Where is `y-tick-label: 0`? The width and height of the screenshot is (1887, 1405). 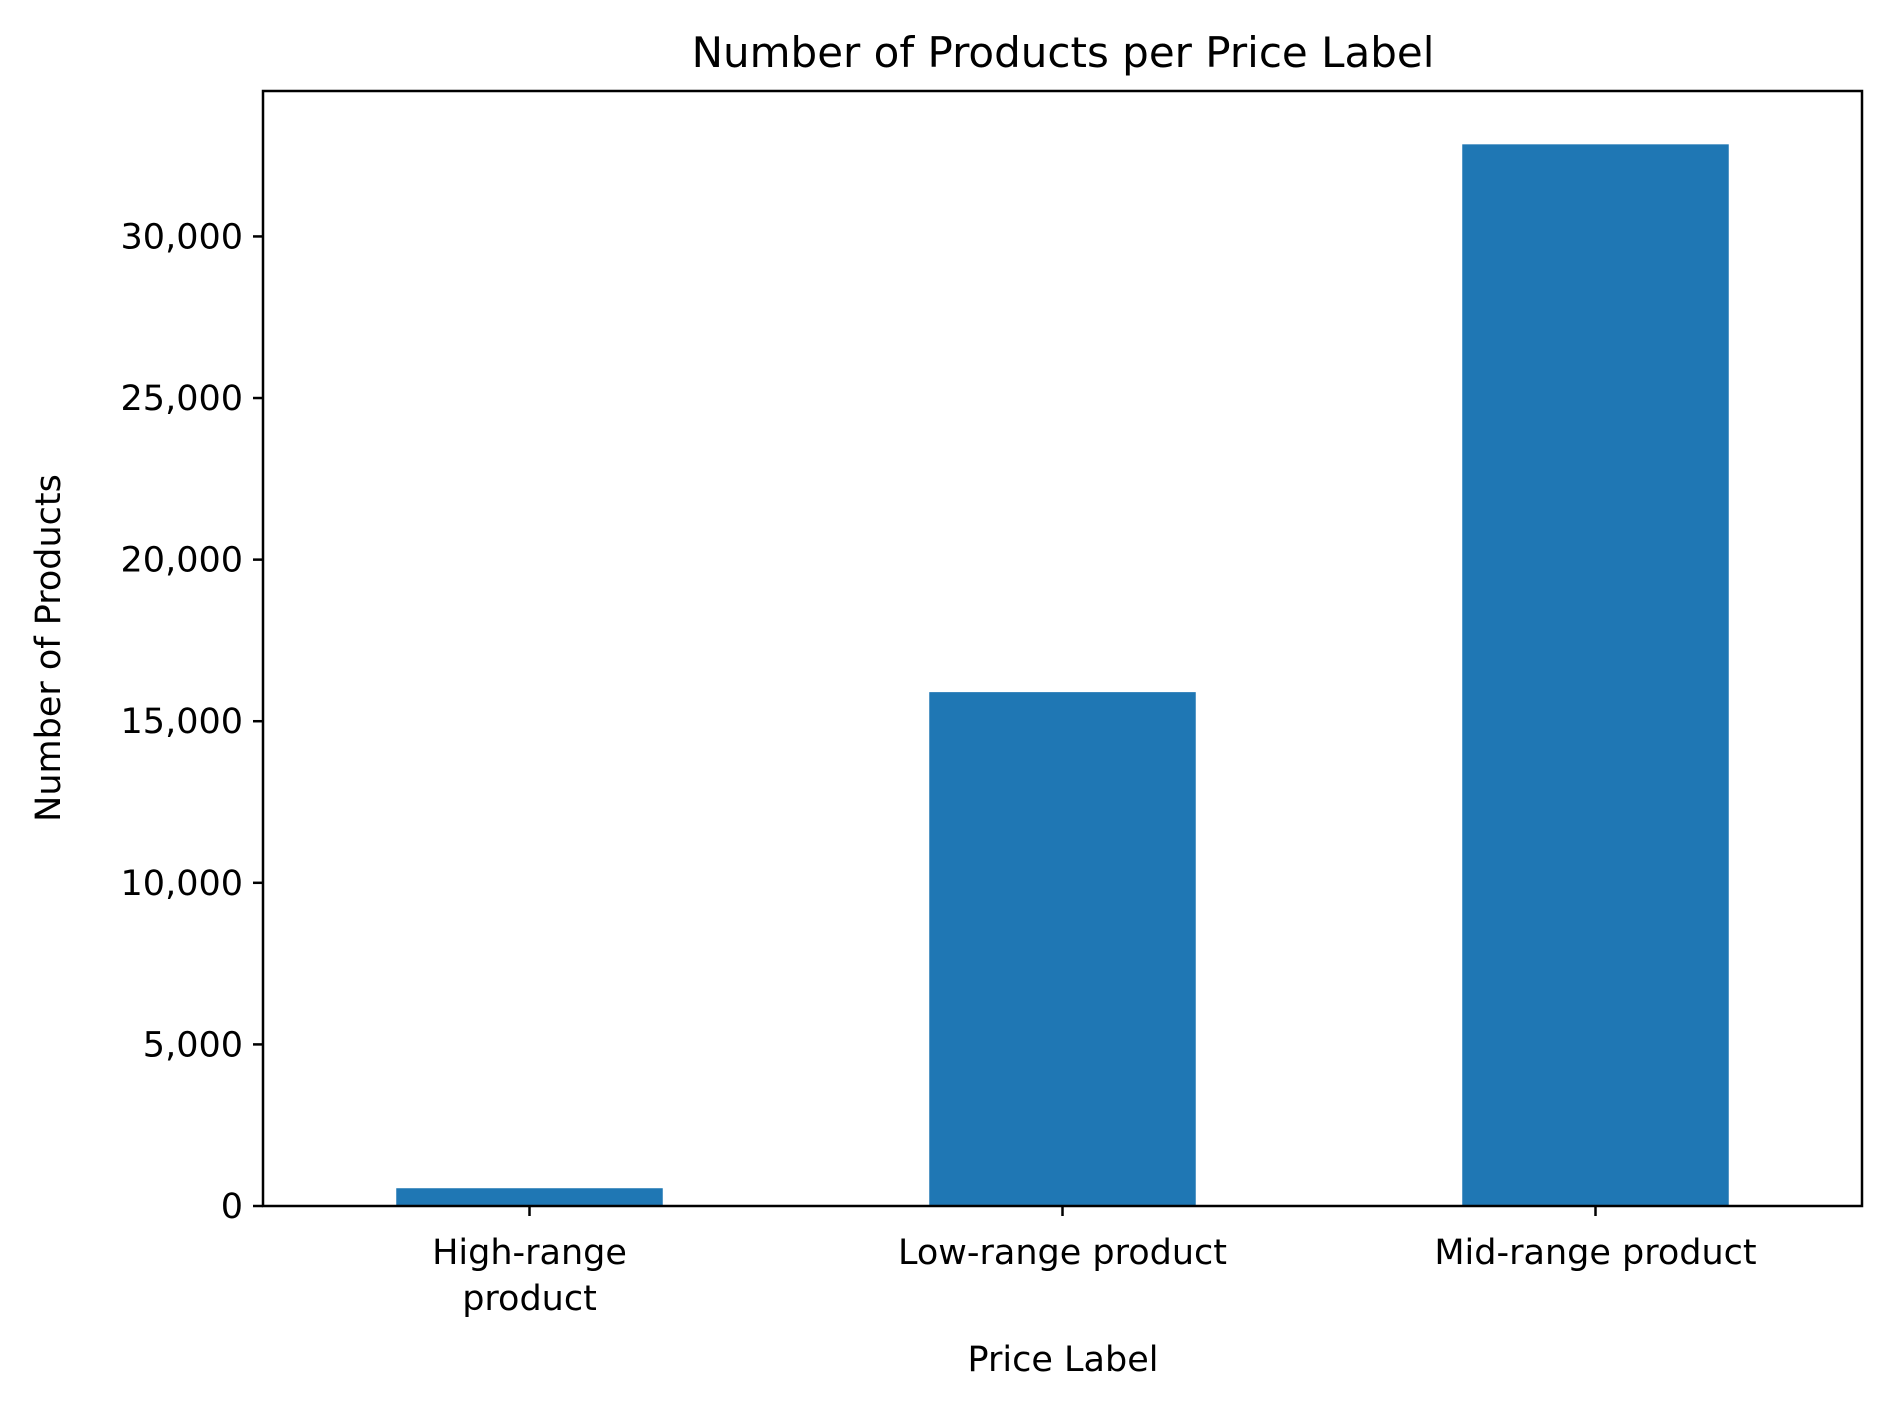
y-tick-label: 0 is located at coordinates (232, 1207).